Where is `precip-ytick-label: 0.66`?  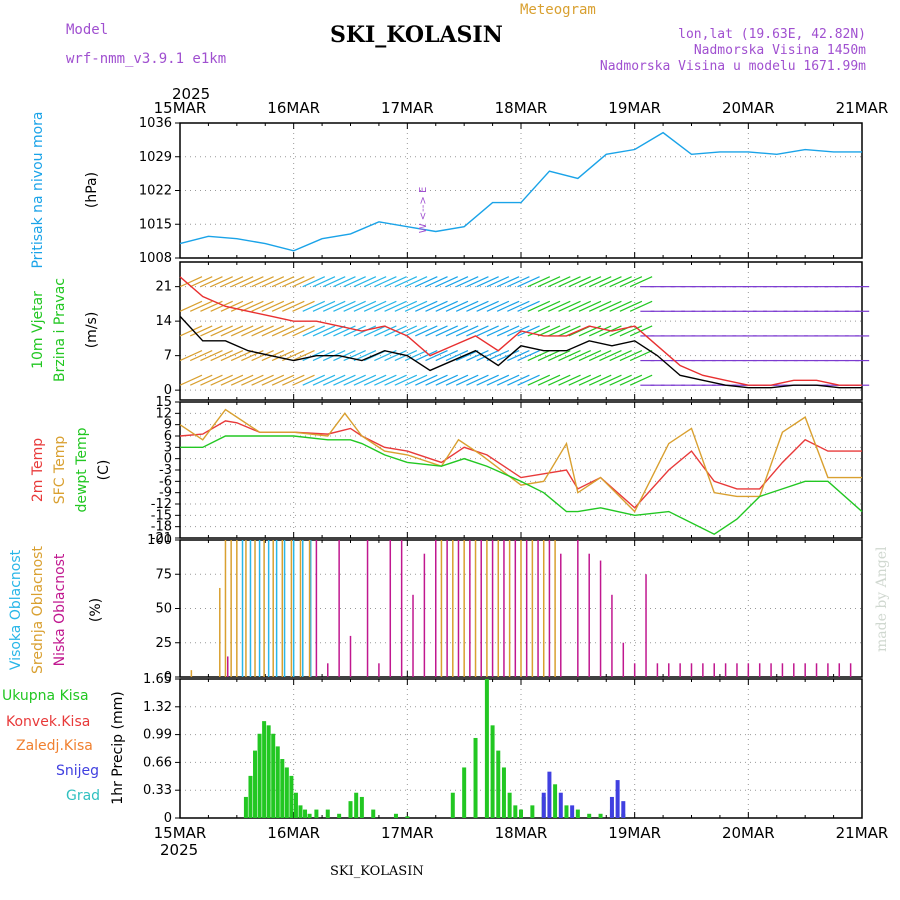
precip-ytick-label: 0.66 is located at coordinates (157, 762).